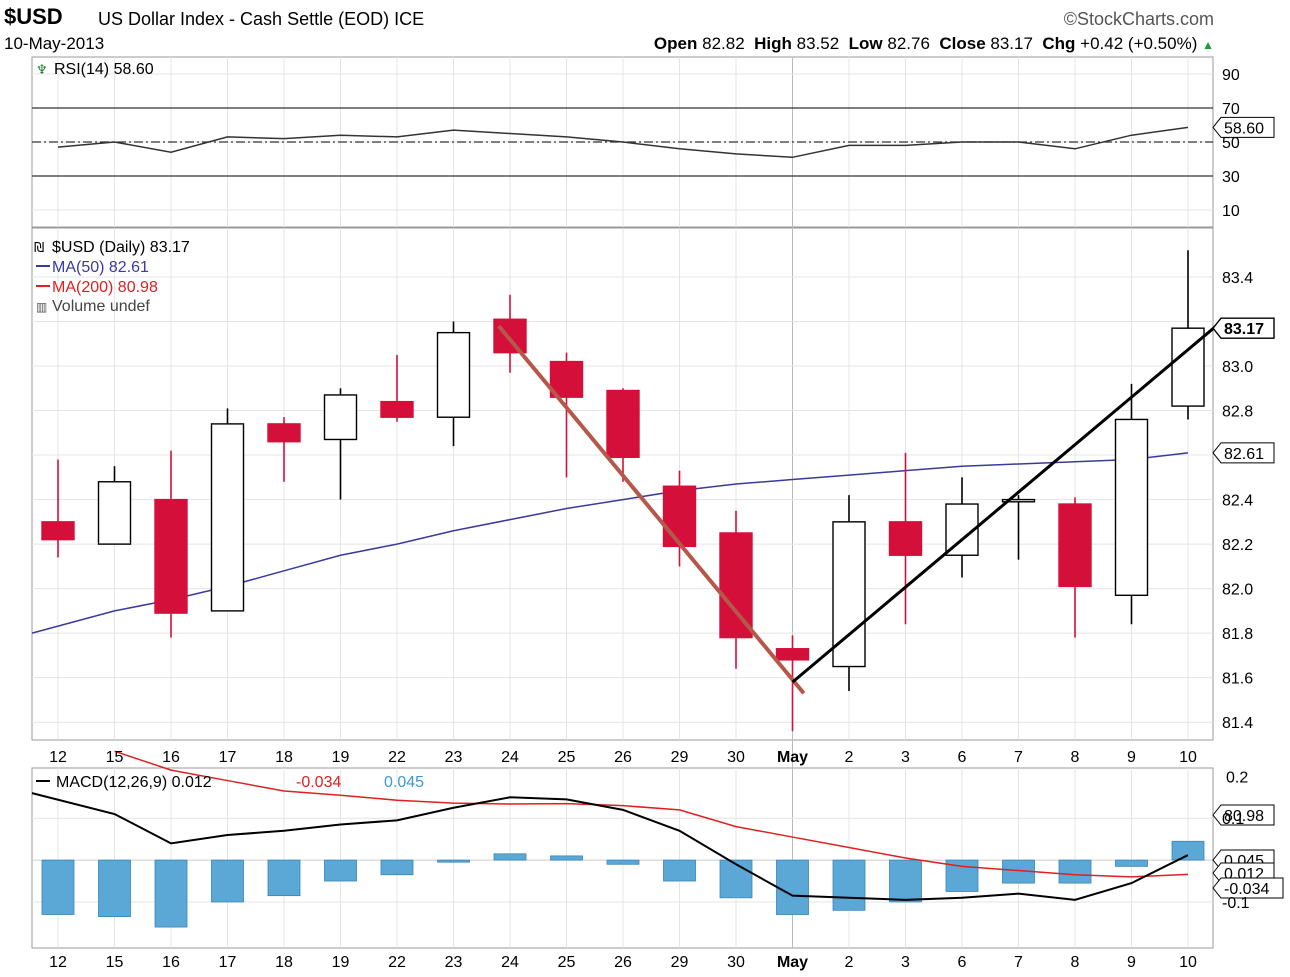 The width and height of the screenshot is (1290, 977). I want to click on macd-tick-label: -0.1, so click(1236, 903).